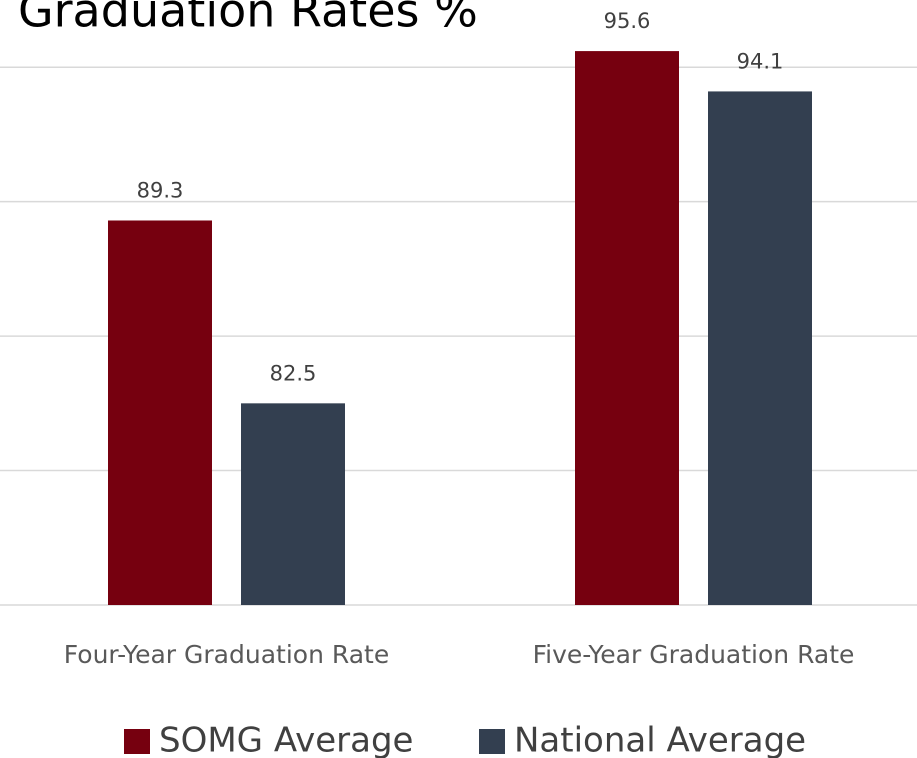 The image size is (917, 758). I want to click on data-label: 95.6, so click(627, 21).